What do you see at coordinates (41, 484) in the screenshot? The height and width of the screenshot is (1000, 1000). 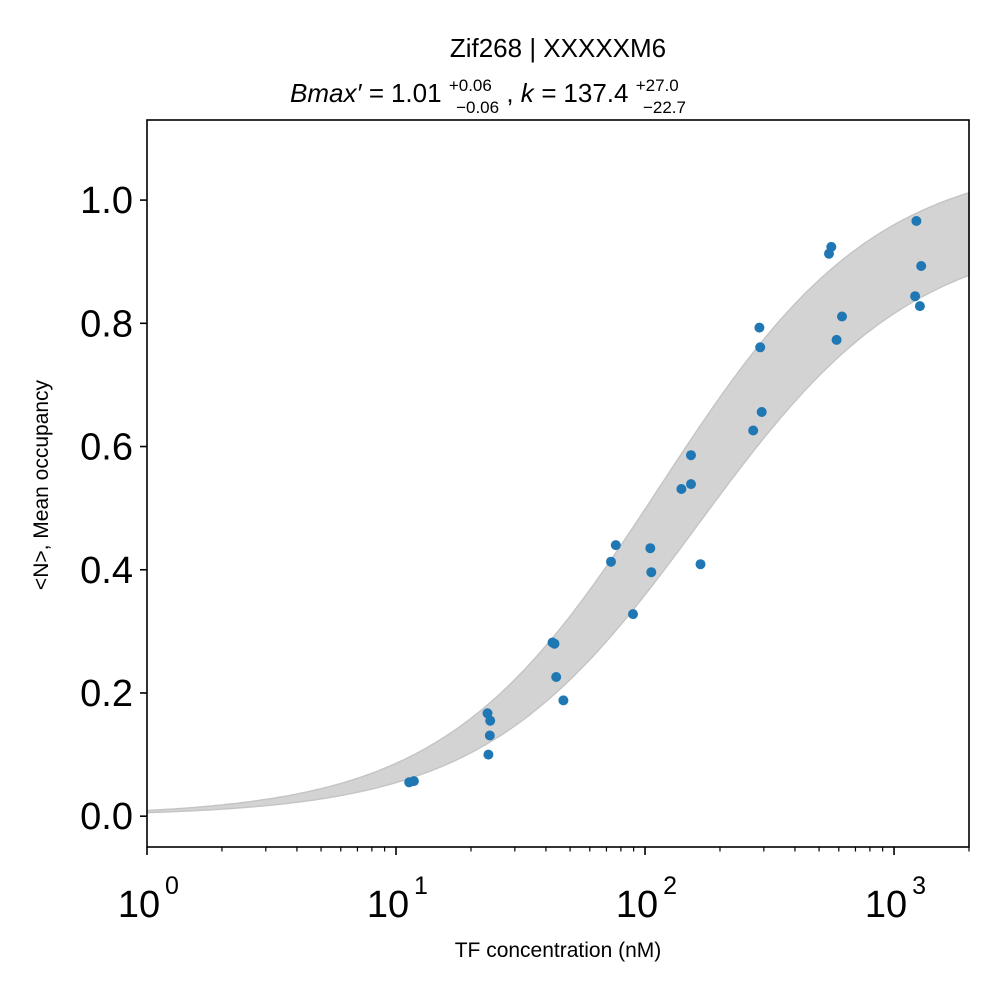 I see `y-axis-label: <N>, Mean occupancy` at bounding box center [41, 484].